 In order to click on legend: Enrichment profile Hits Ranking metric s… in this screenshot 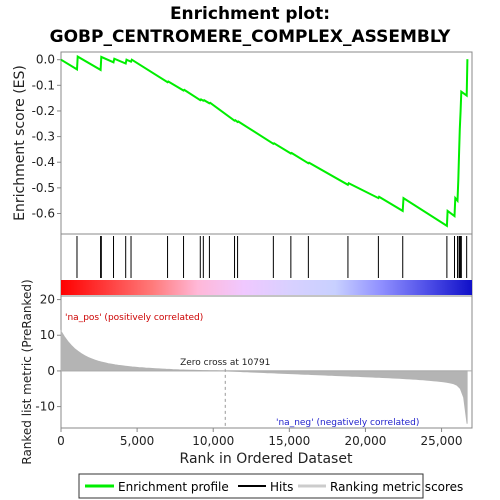, I will do `click(271, 486)`.